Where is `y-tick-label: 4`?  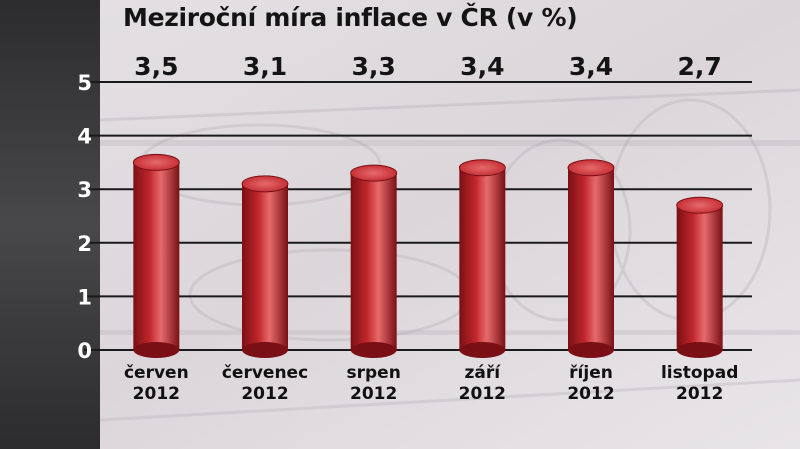 y-tick-label: 4 is located at coordinates (84, 137).